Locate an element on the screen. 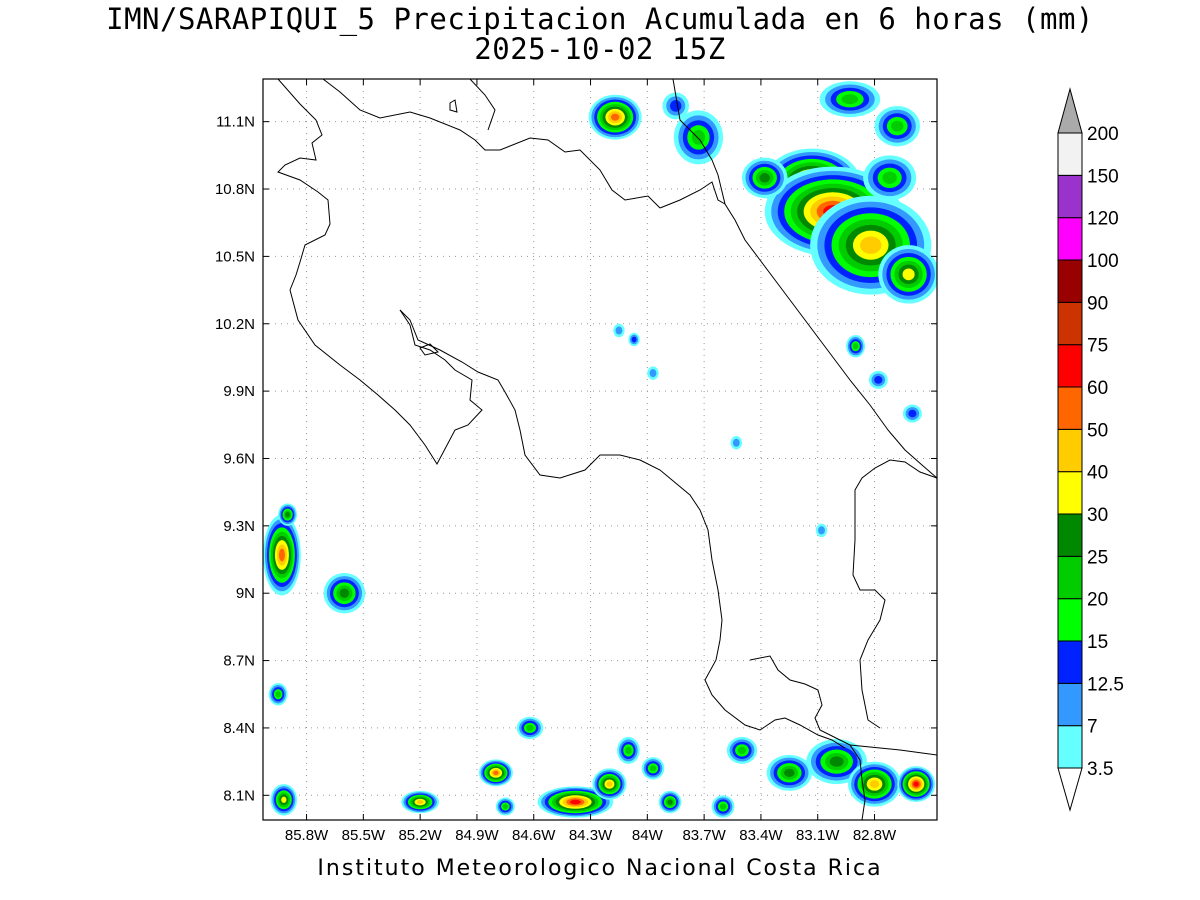  nicaragua-northeast-shore is located at coordinates (482, 105).